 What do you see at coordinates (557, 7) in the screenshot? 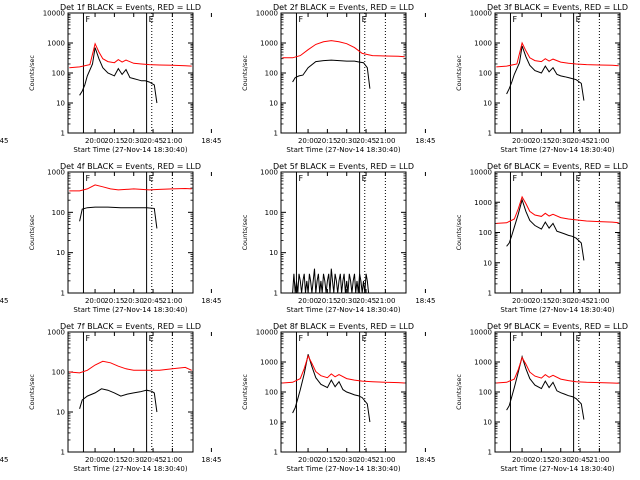
I see `panel-title: Det 3f BLACK = Events, RED = LLD` at bounding box center [557, 7].